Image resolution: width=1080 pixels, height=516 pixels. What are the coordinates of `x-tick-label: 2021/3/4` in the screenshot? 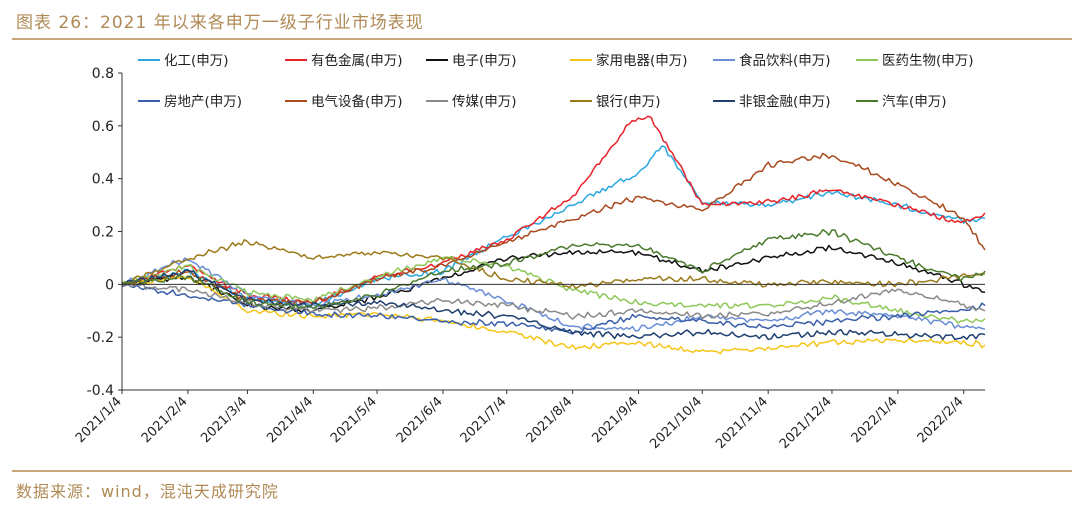 It's located at (224, 420).